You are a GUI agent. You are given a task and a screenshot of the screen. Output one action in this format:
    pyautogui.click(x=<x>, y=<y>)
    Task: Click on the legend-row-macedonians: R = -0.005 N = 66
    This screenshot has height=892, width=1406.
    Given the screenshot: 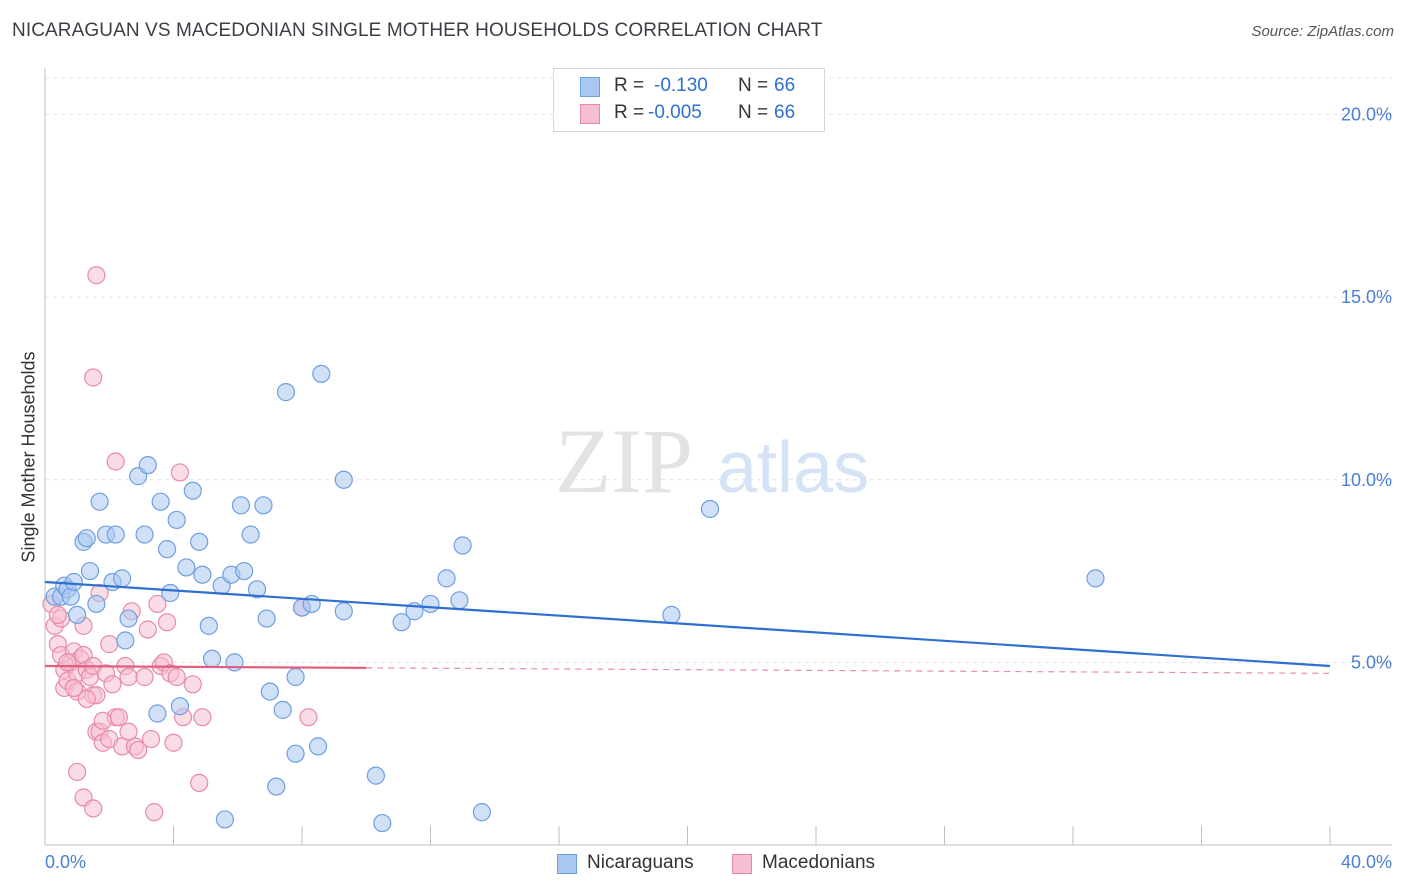 What is the action you would take?
    pyautogui.click(x=689, y=113)
    